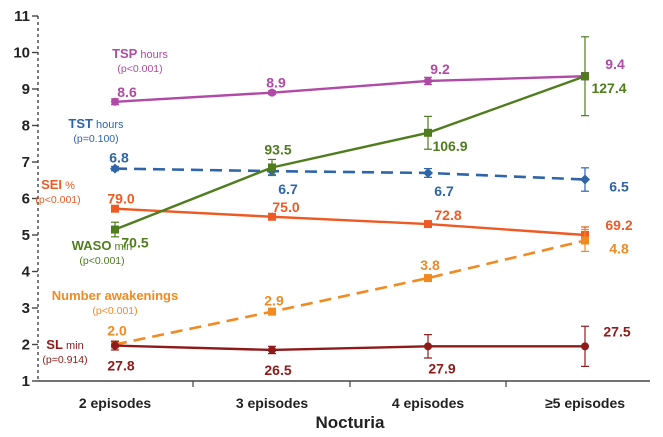  I want to click on series-pvalue-label: (p=0.914), so click(64, 360).